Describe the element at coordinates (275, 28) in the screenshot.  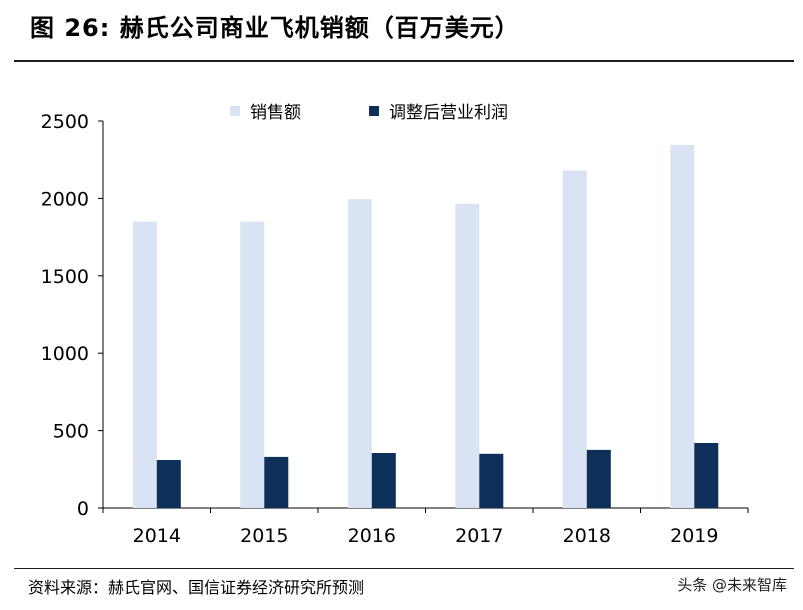
I see `figure-title: 图 26: 赫氏公司商业飞机销额（百万美元）` at that location.